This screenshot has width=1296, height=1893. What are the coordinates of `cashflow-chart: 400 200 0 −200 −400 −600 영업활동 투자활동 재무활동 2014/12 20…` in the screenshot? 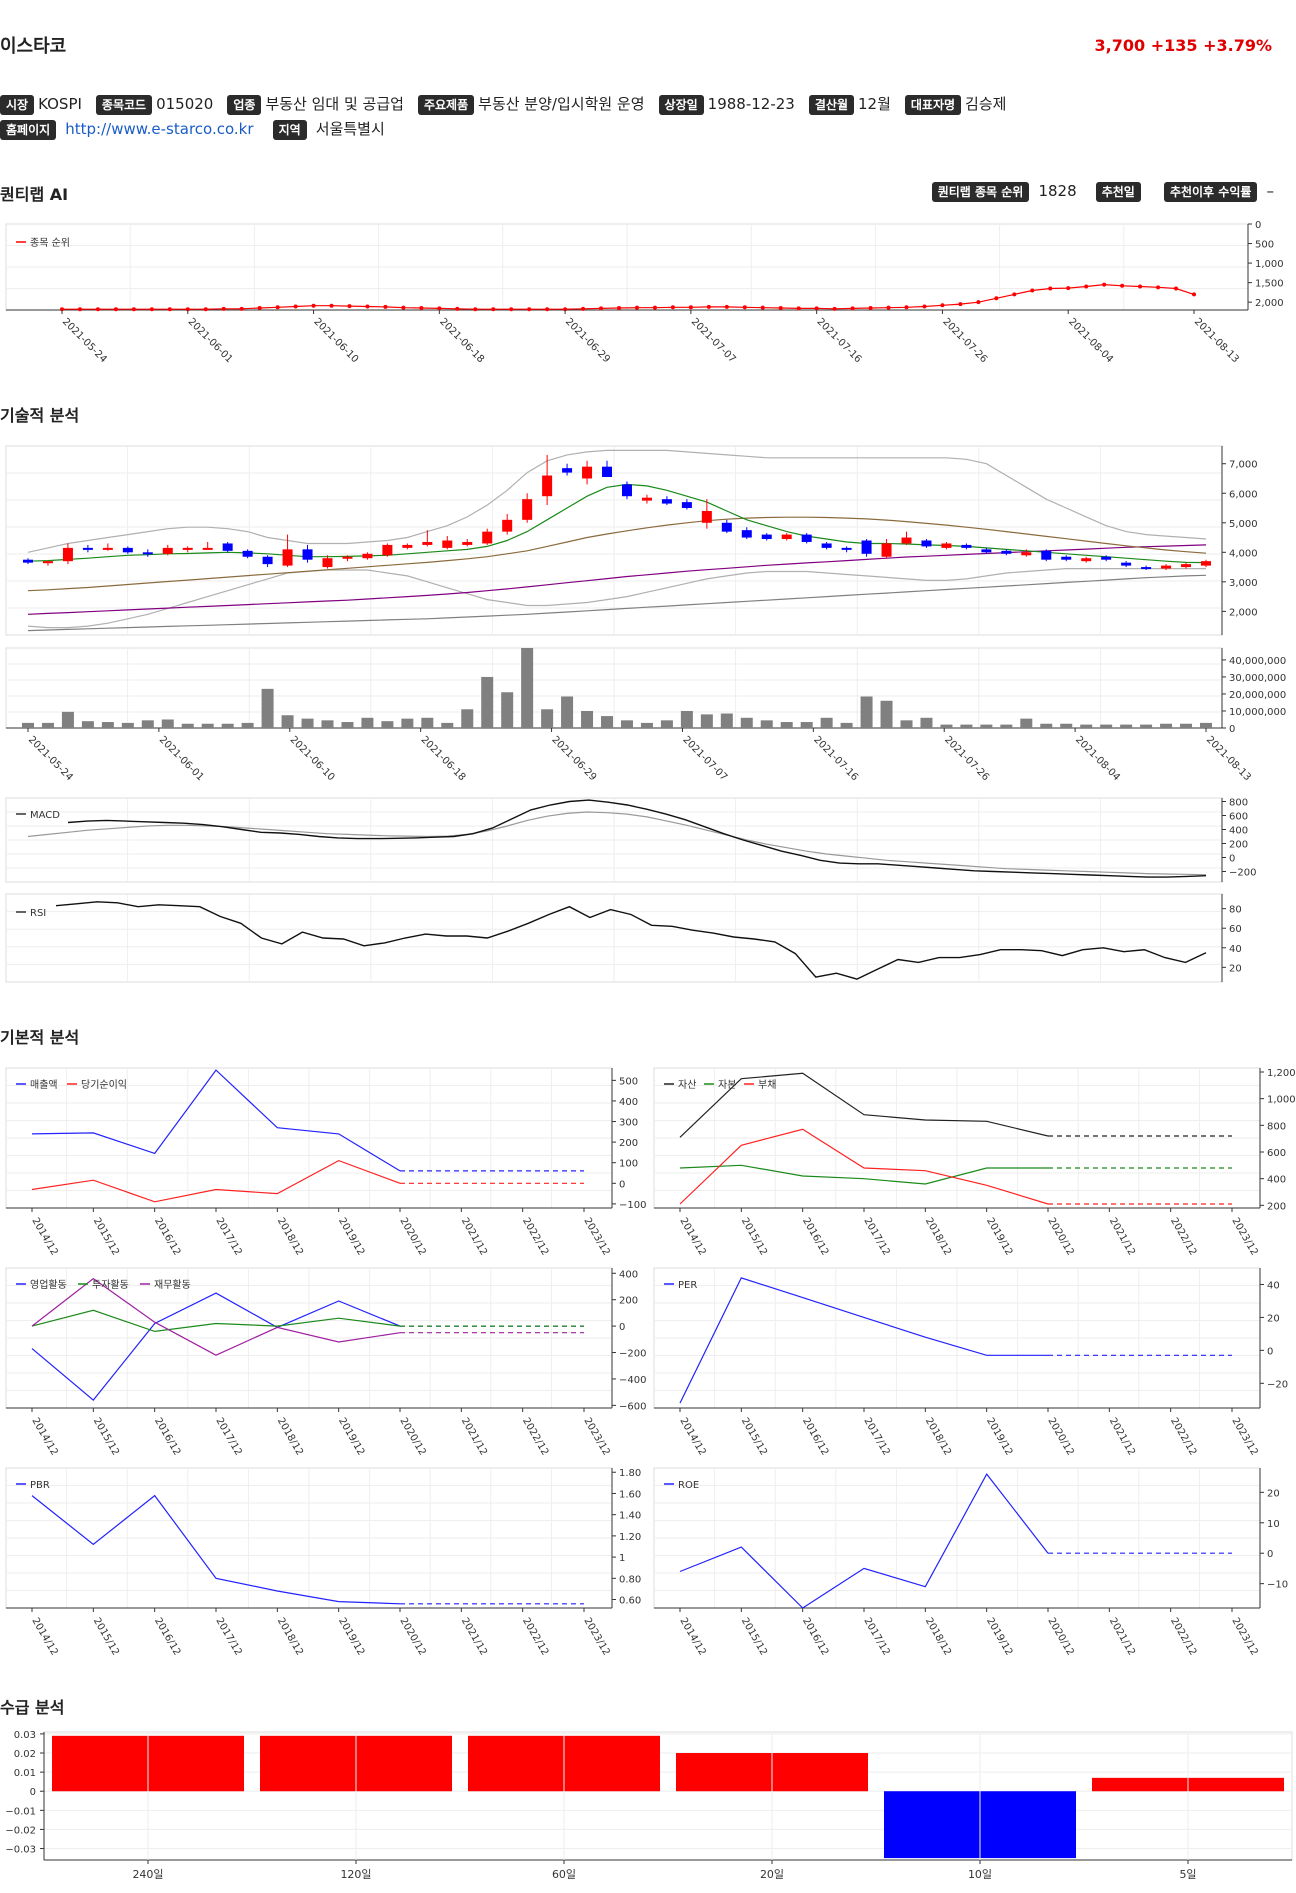 It's located at (325, 1362).